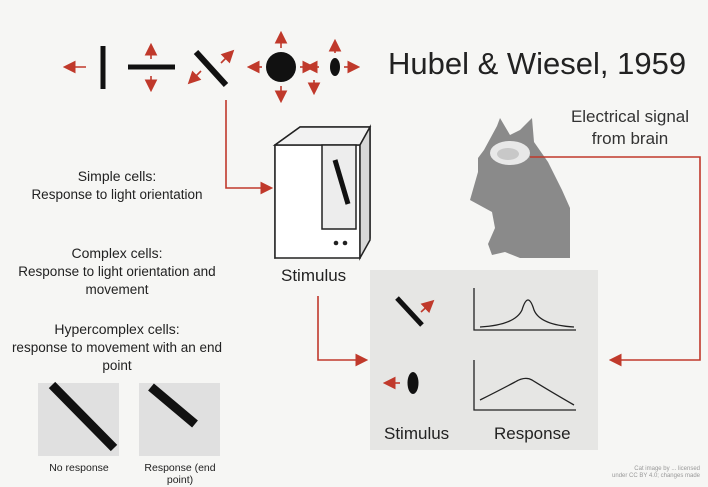  What do you see at coordinates (78, 418) in the screenshot?
I see `example-no-response` at bounding box center [78, 418].